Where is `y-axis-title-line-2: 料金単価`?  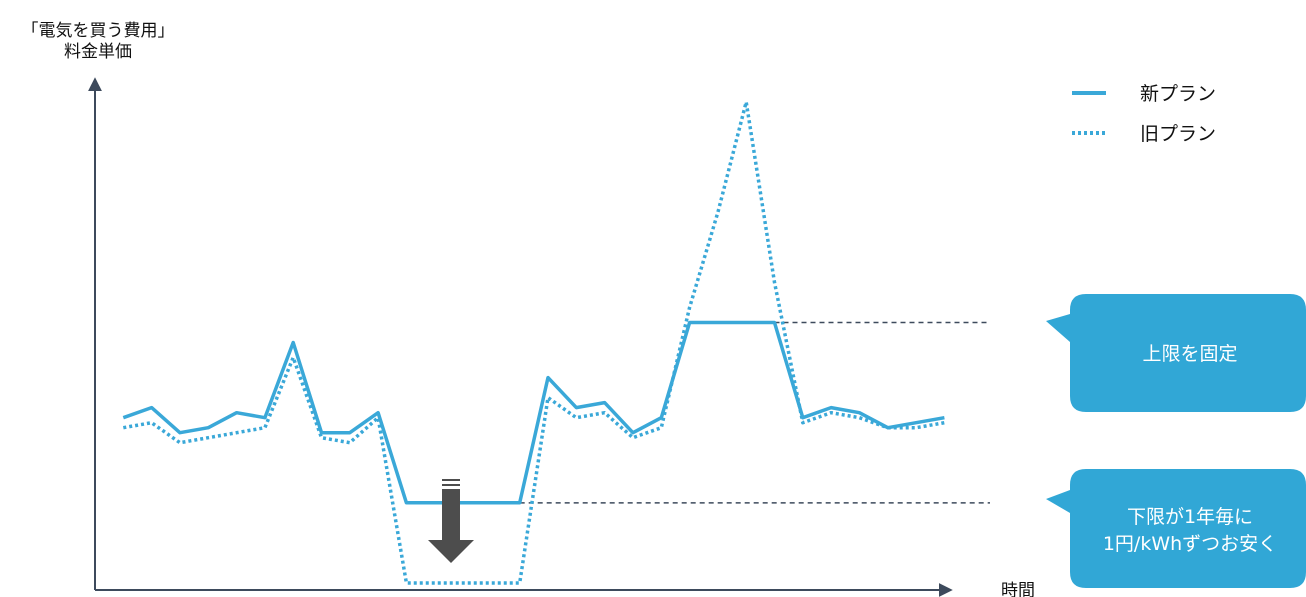 y-axis-title-line-2: 料金単価 is located at coordinates (98, 52).